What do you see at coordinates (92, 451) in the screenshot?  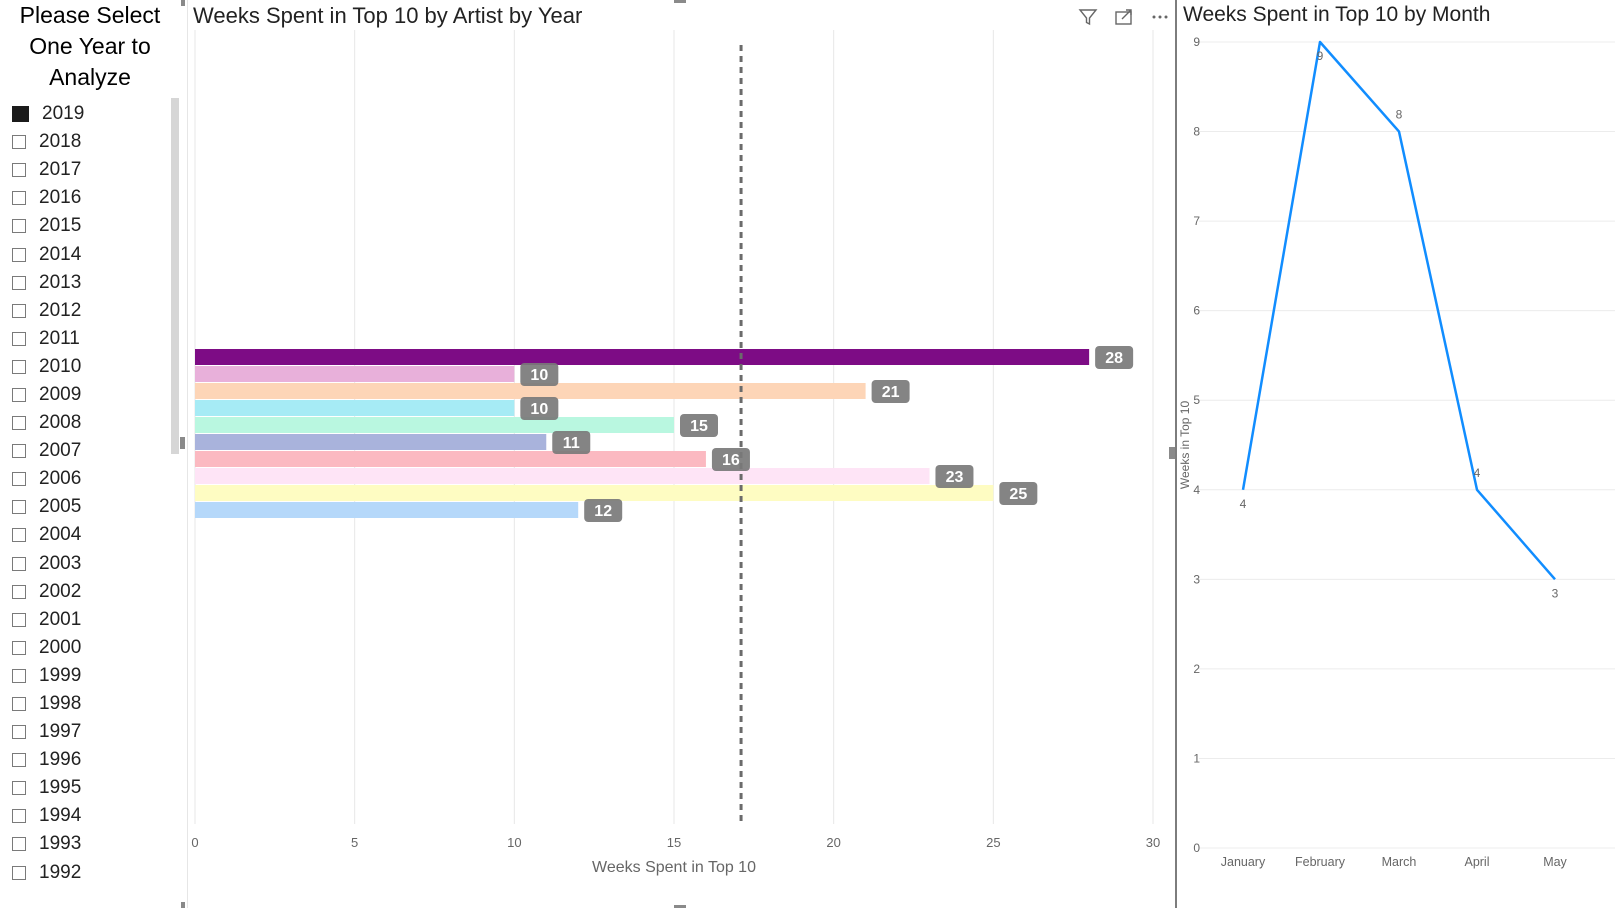 I see `slicer-item-2007: 2007` at bounding box center [92, 451].